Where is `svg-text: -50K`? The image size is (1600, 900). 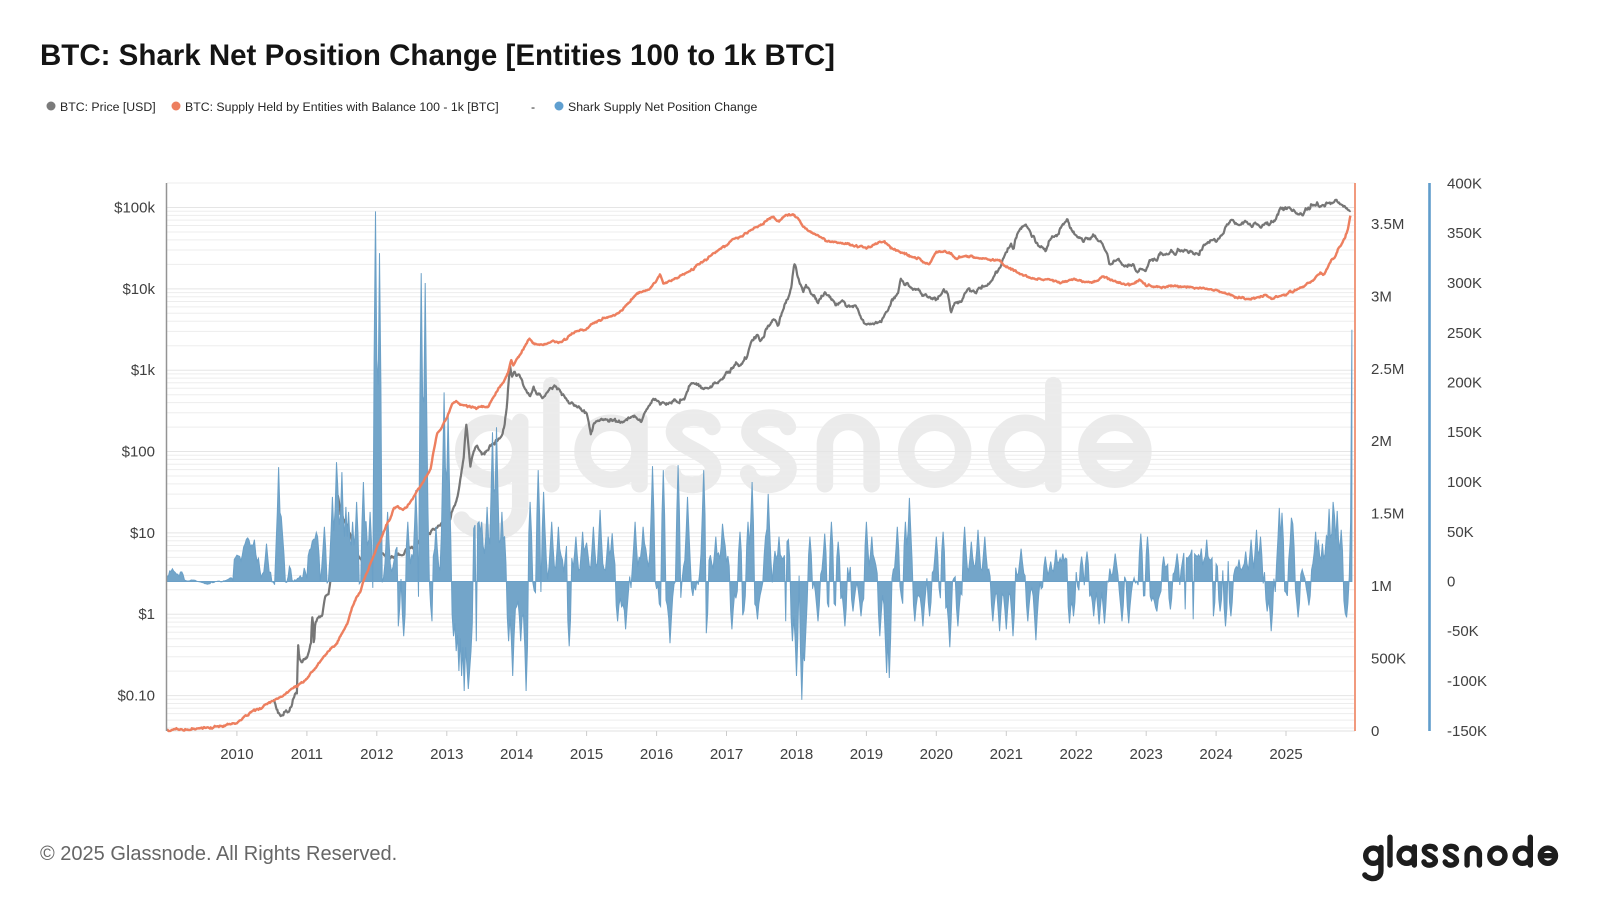
svg-text: -50K is located at coordinates (1463, 631).